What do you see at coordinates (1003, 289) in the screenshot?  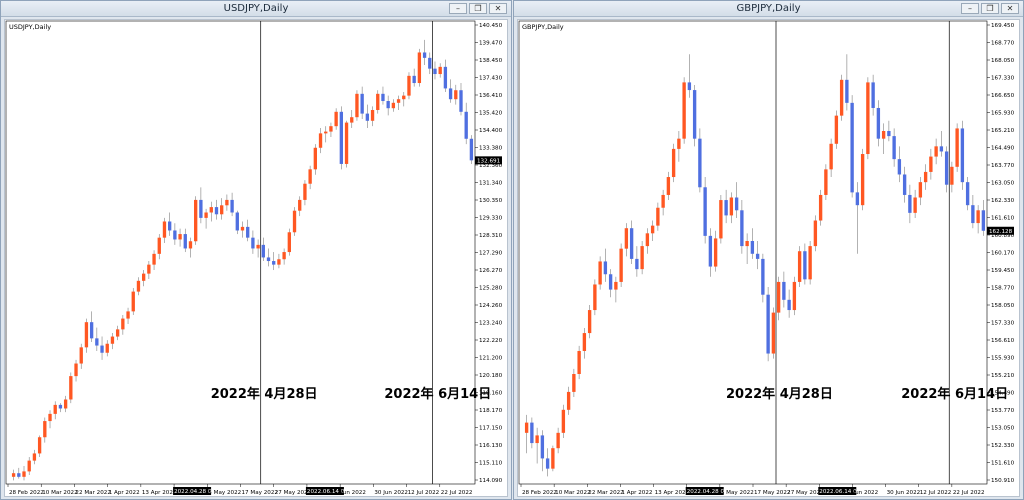 I see `y-tick-label: 158.770` at bounding box center [1003, 289].